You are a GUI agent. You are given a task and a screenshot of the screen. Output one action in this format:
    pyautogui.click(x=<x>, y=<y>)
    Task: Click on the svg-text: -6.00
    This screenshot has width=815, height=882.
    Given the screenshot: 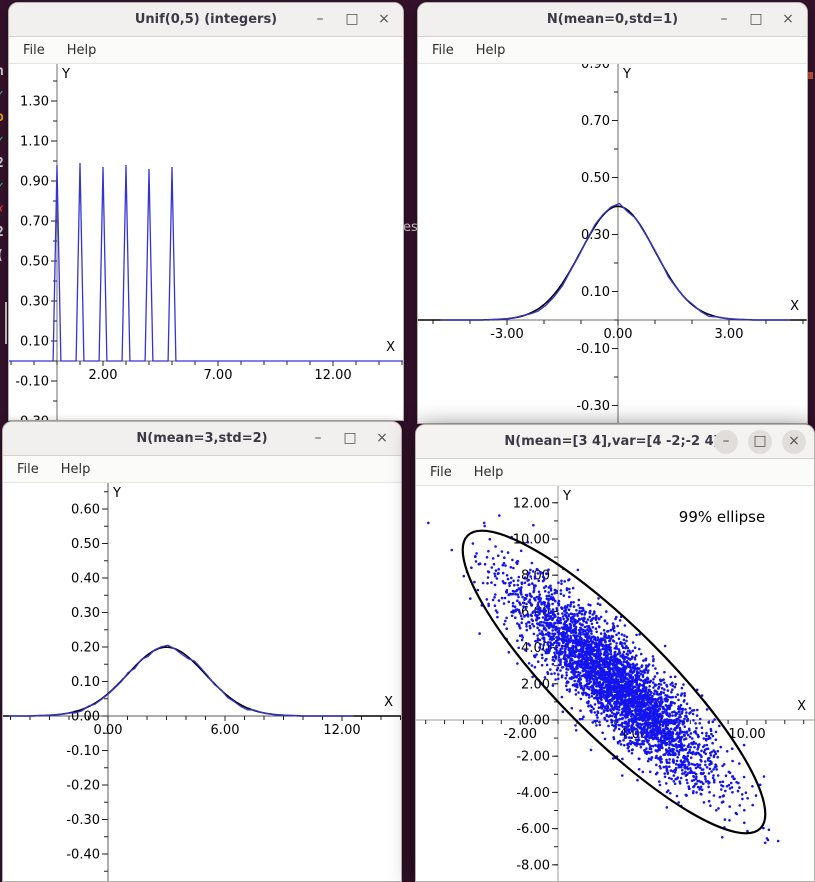 What is the action you would take?
    pyautogui.click(x=533, y=829)
    